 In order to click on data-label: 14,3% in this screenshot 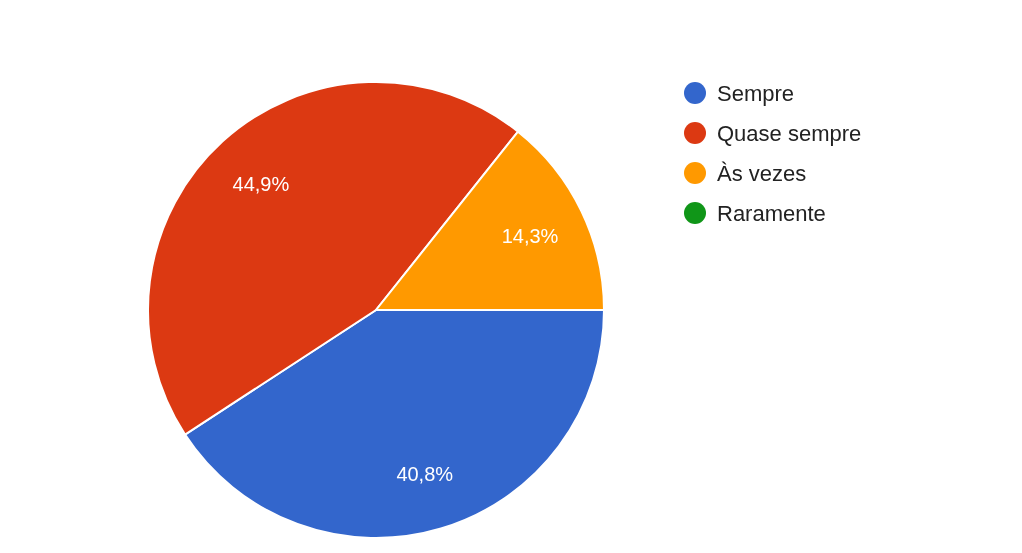, I will do `click(530, 235)`.